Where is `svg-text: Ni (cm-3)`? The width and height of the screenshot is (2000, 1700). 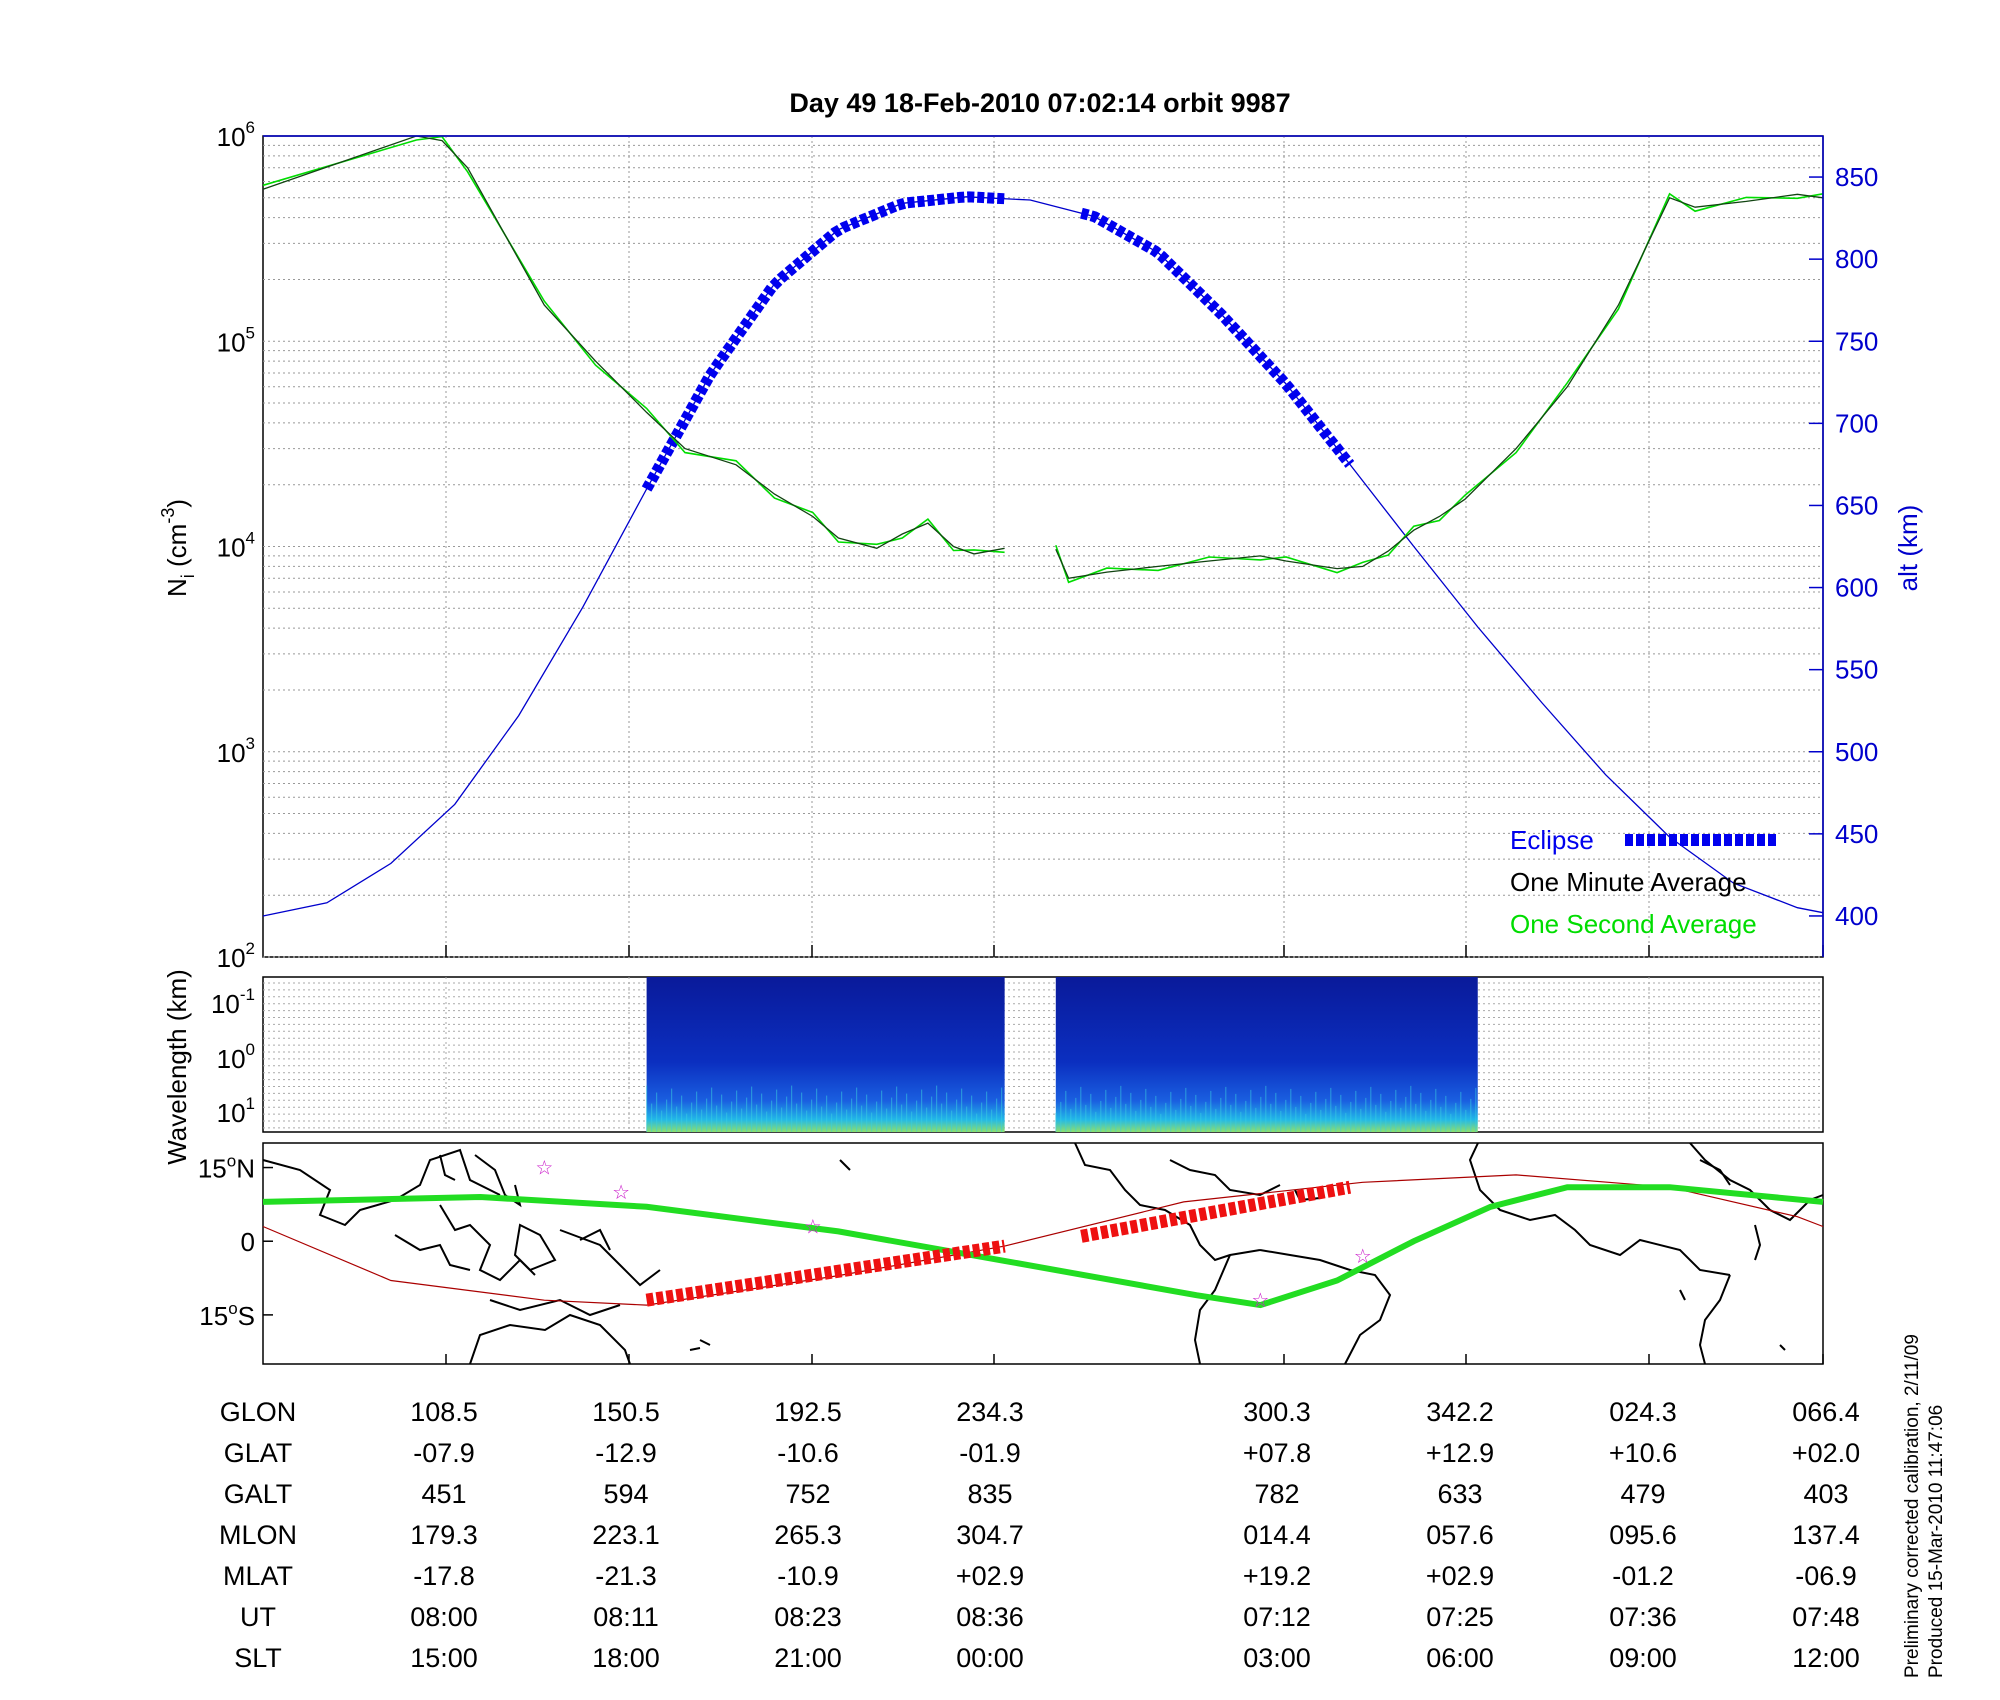
svg-text: Ni (cm-3) is located at coordinates (178, 548).